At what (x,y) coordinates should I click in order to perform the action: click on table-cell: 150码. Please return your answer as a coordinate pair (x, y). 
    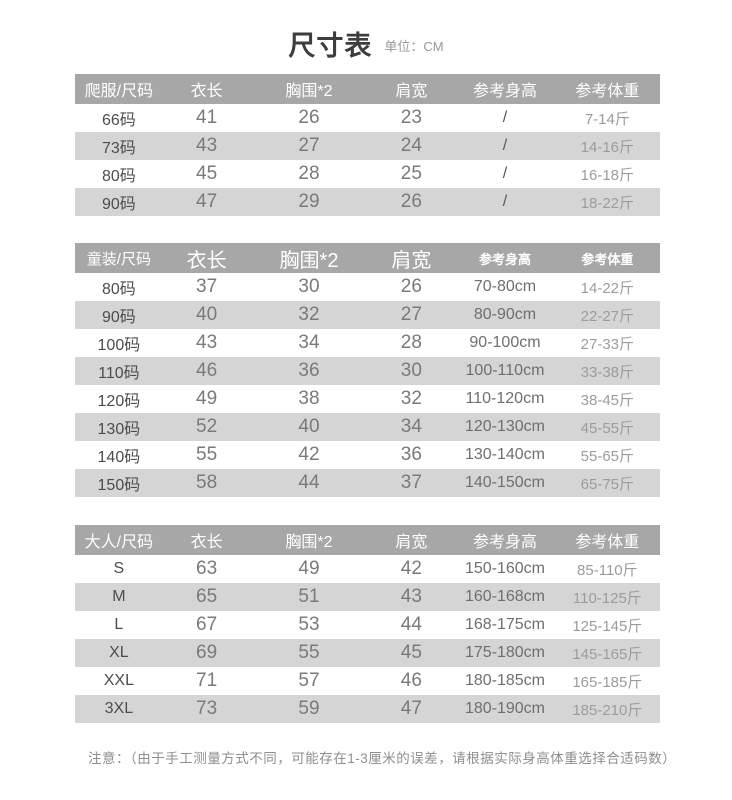
    Looking at the image, I should click on (119, 485).